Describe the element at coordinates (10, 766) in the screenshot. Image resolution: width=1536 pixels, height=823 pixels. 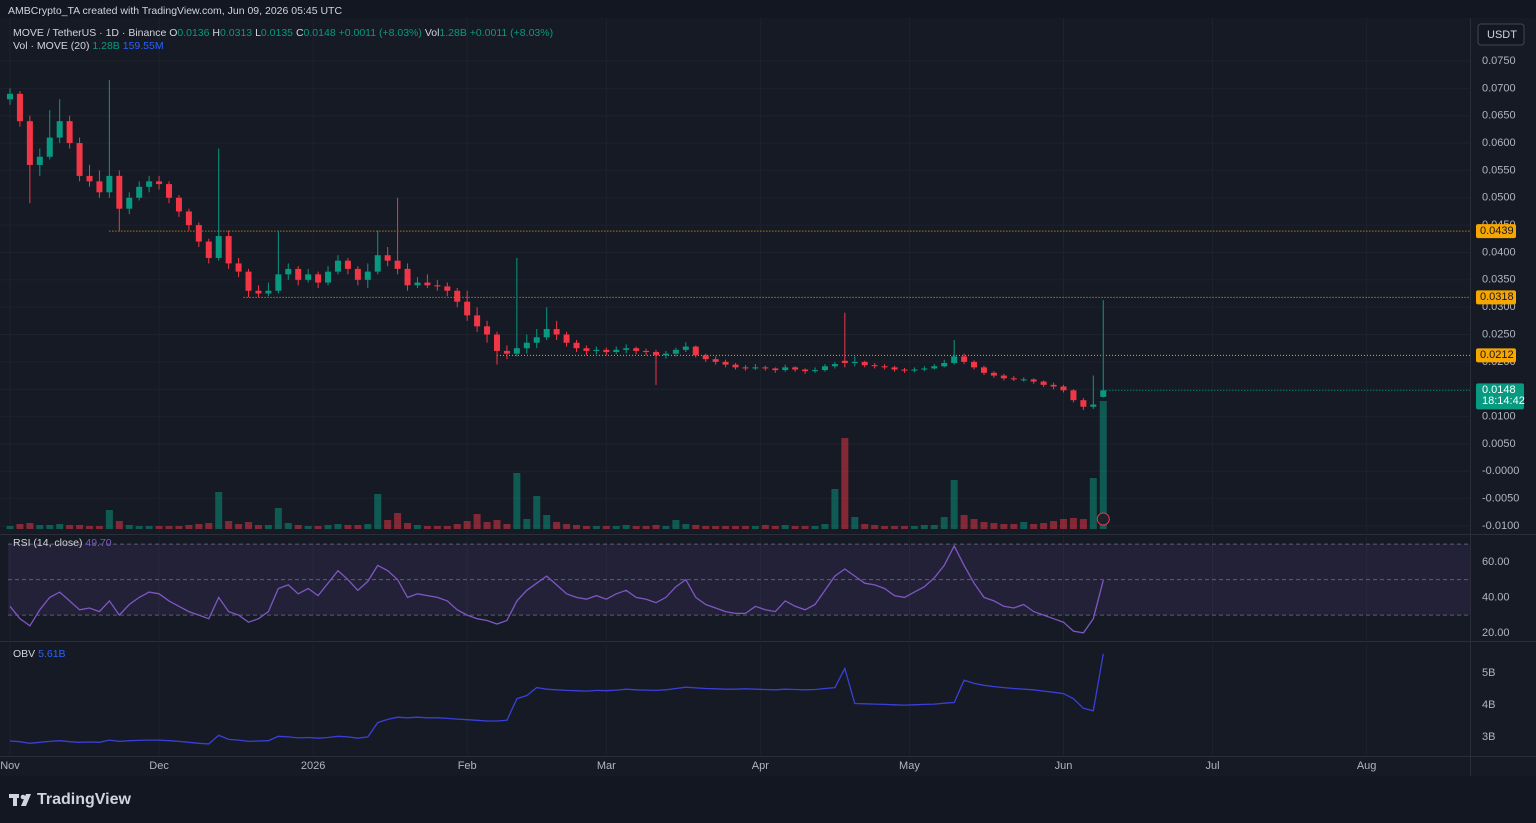
I see `x-tick-label: Nov` at that location.